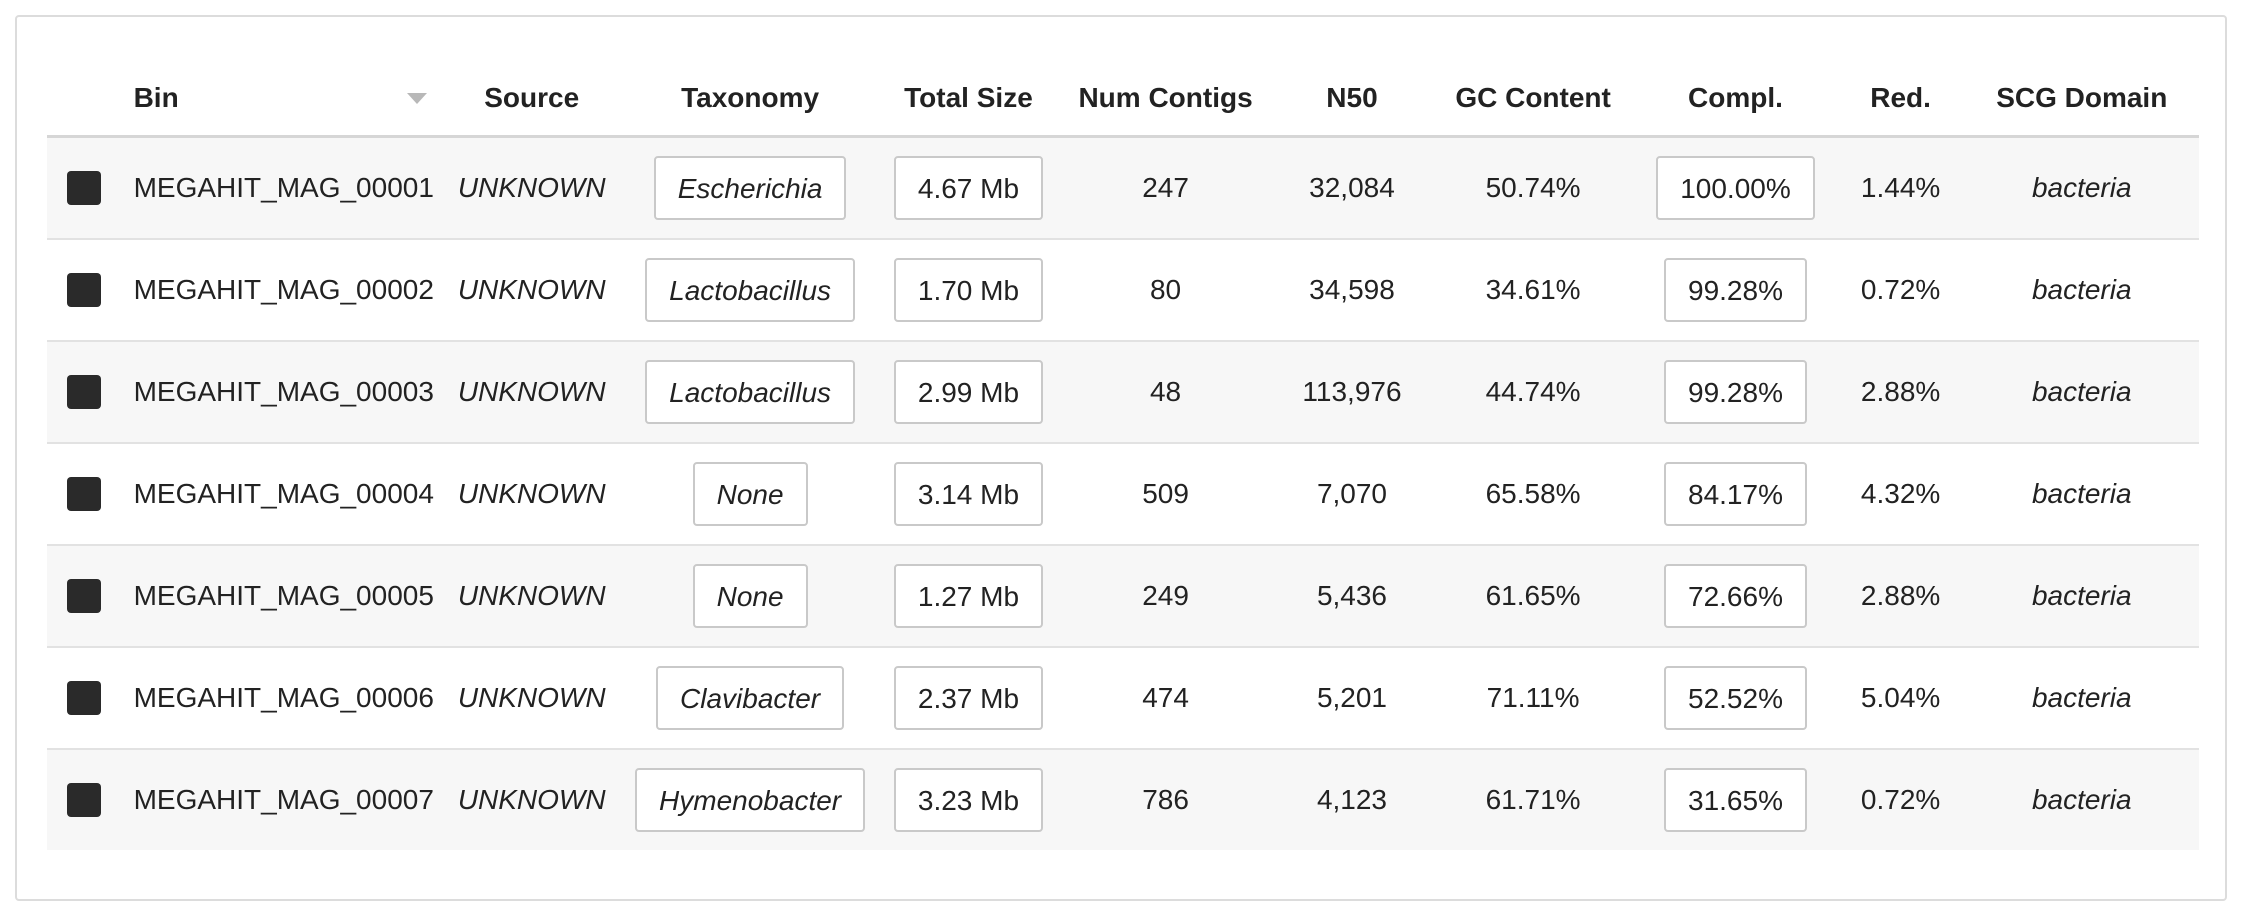  I want to click on taxonomy-button: Clavibacter, so click(750, 698).